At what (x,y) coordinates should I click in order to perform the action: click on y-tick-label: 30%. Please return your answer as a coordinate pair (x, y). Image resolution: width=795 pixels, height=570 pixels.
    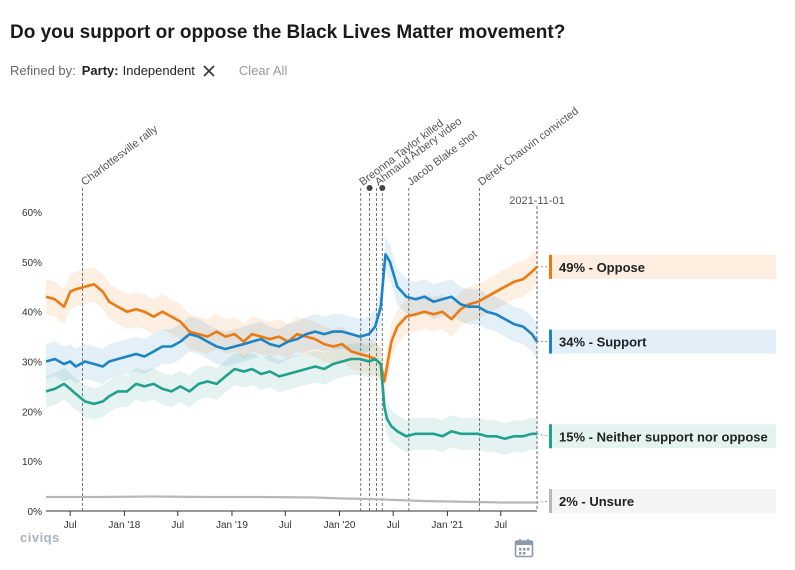
    Looking at the image, I should click on (32, 363).